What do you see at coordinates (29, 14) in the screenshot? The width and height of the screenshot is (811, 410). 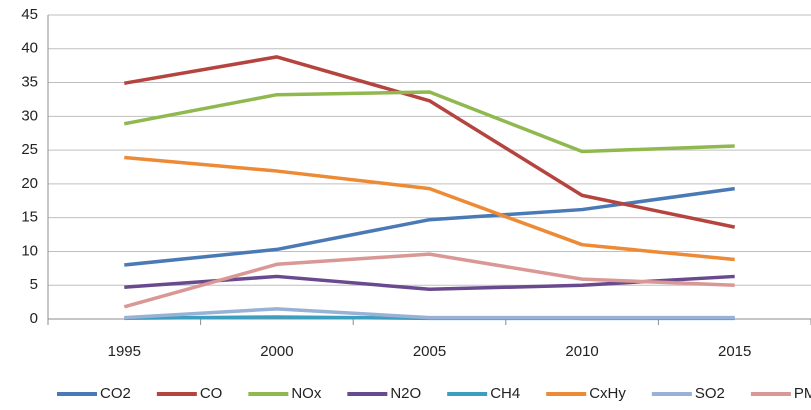 I see `y-tick-label: 45` at bounding box center [29, 14].